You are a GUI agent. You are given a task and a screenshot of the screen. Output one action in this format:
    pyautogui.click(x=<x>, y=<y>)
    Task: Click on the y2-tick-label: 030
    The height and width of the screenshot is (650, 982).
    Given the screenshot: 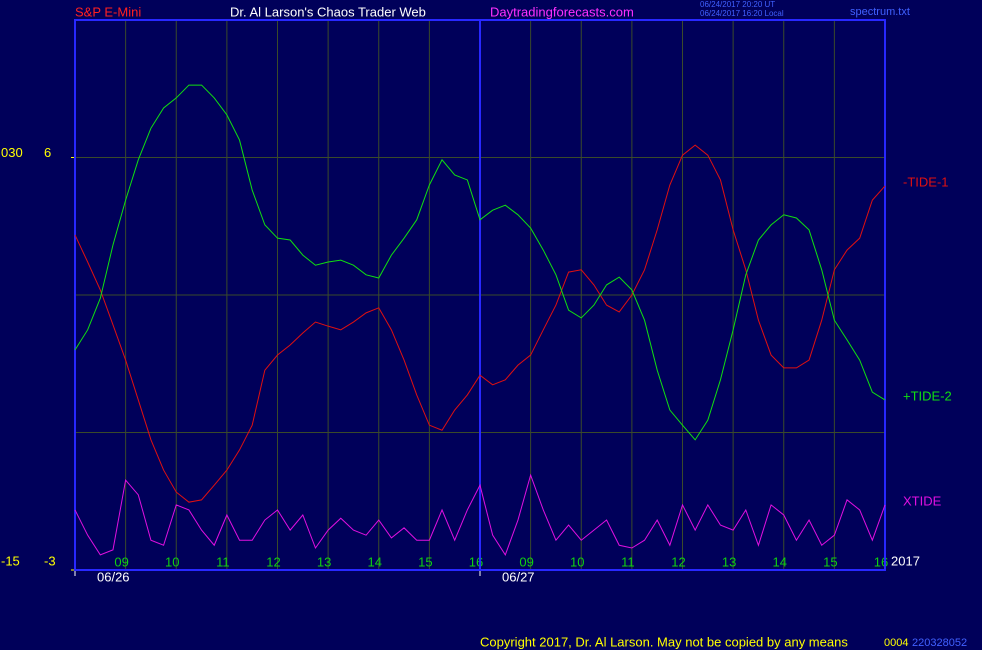 What is the action you would take?
    pyautogui.click(x=12, y=152)
    